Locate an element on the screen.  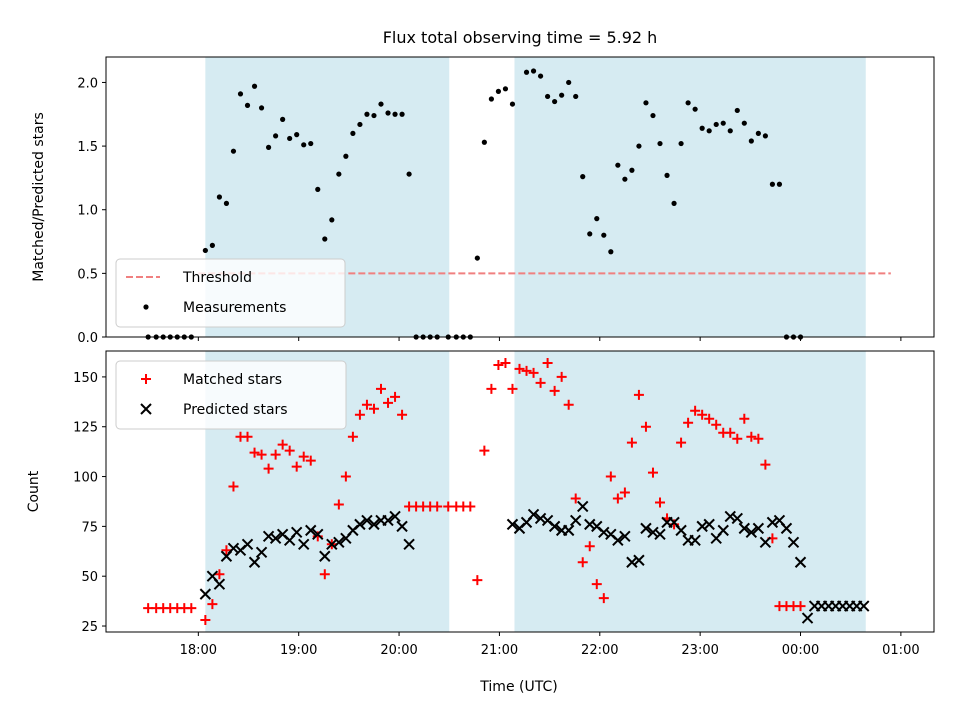
legend-label: Measurements is located at coordinates (234, 308).